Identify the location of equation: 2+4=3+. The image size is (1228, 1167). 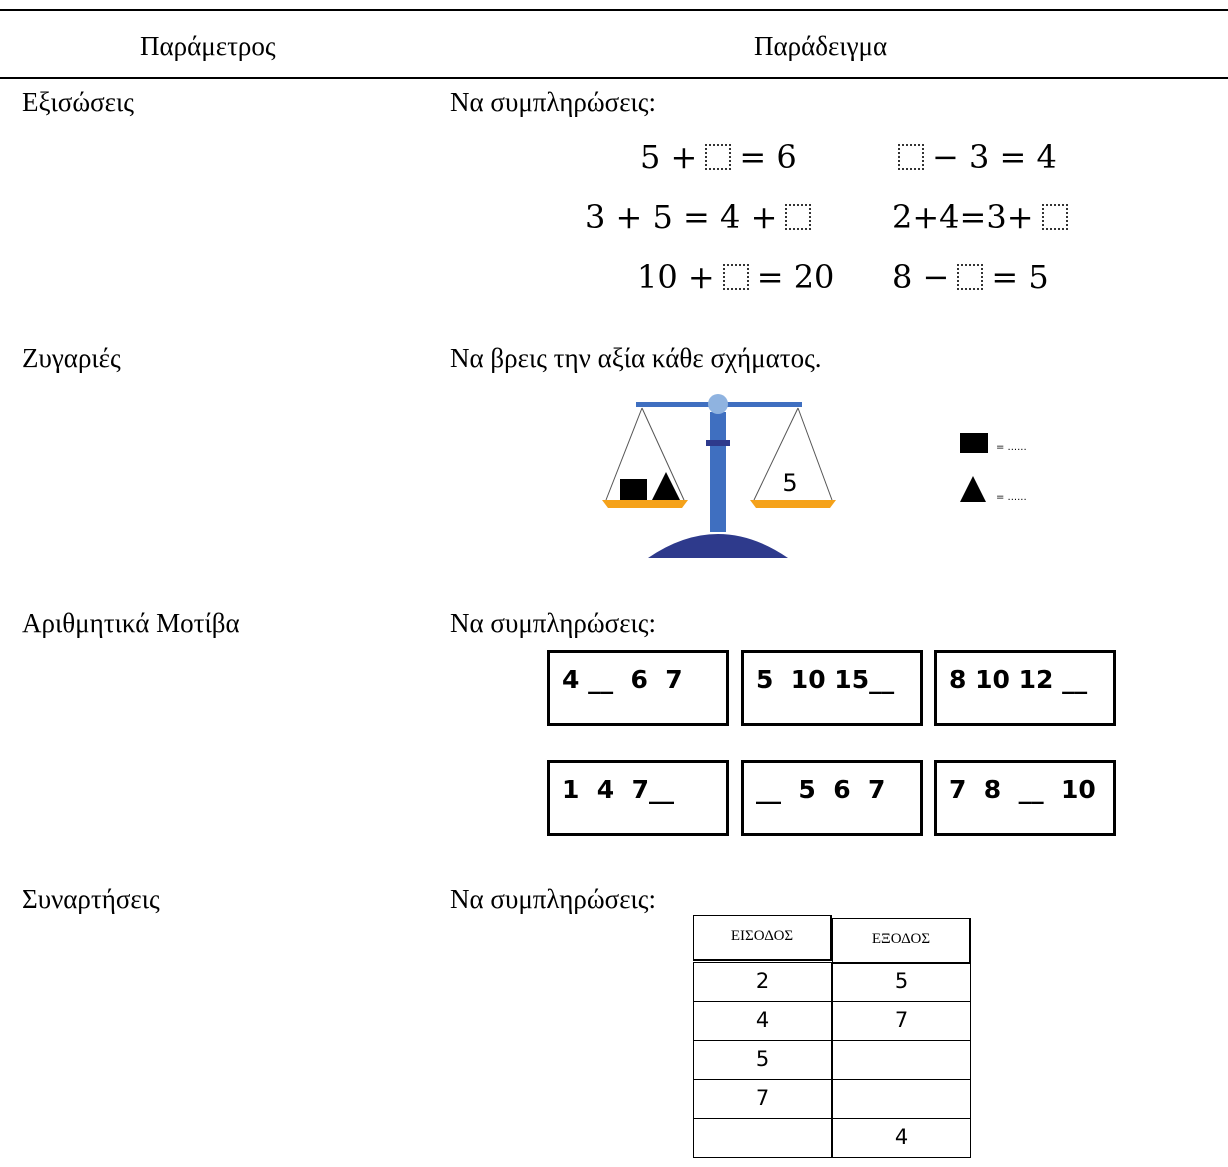
(984, 217).